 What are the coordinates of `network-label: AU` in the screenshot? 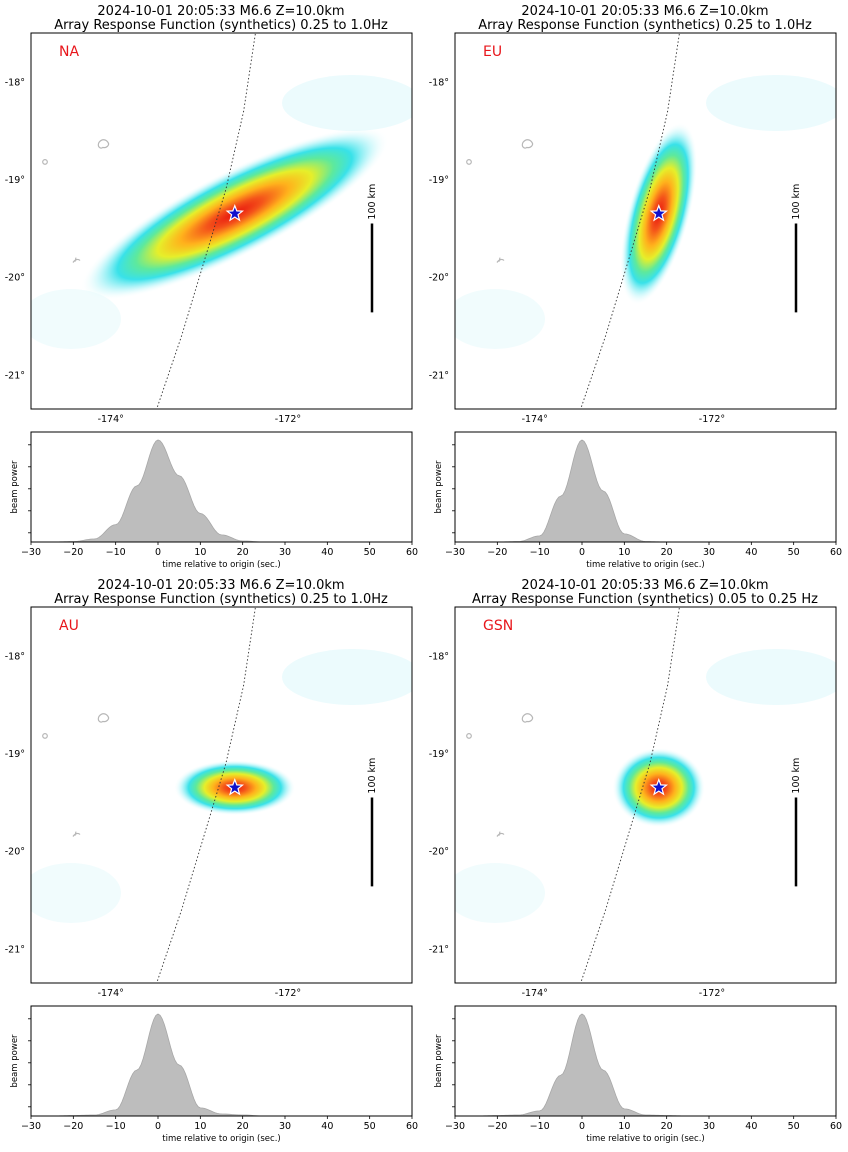 It's located at (69, 626).